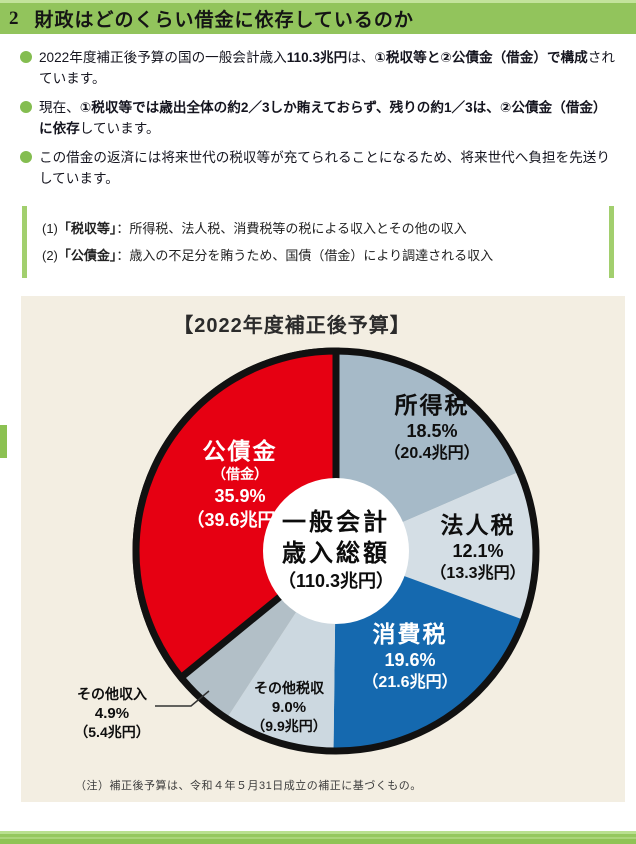  Describe the element at coordinates (318, 837) in the screenshot. I see `bottom-bar` at that location.